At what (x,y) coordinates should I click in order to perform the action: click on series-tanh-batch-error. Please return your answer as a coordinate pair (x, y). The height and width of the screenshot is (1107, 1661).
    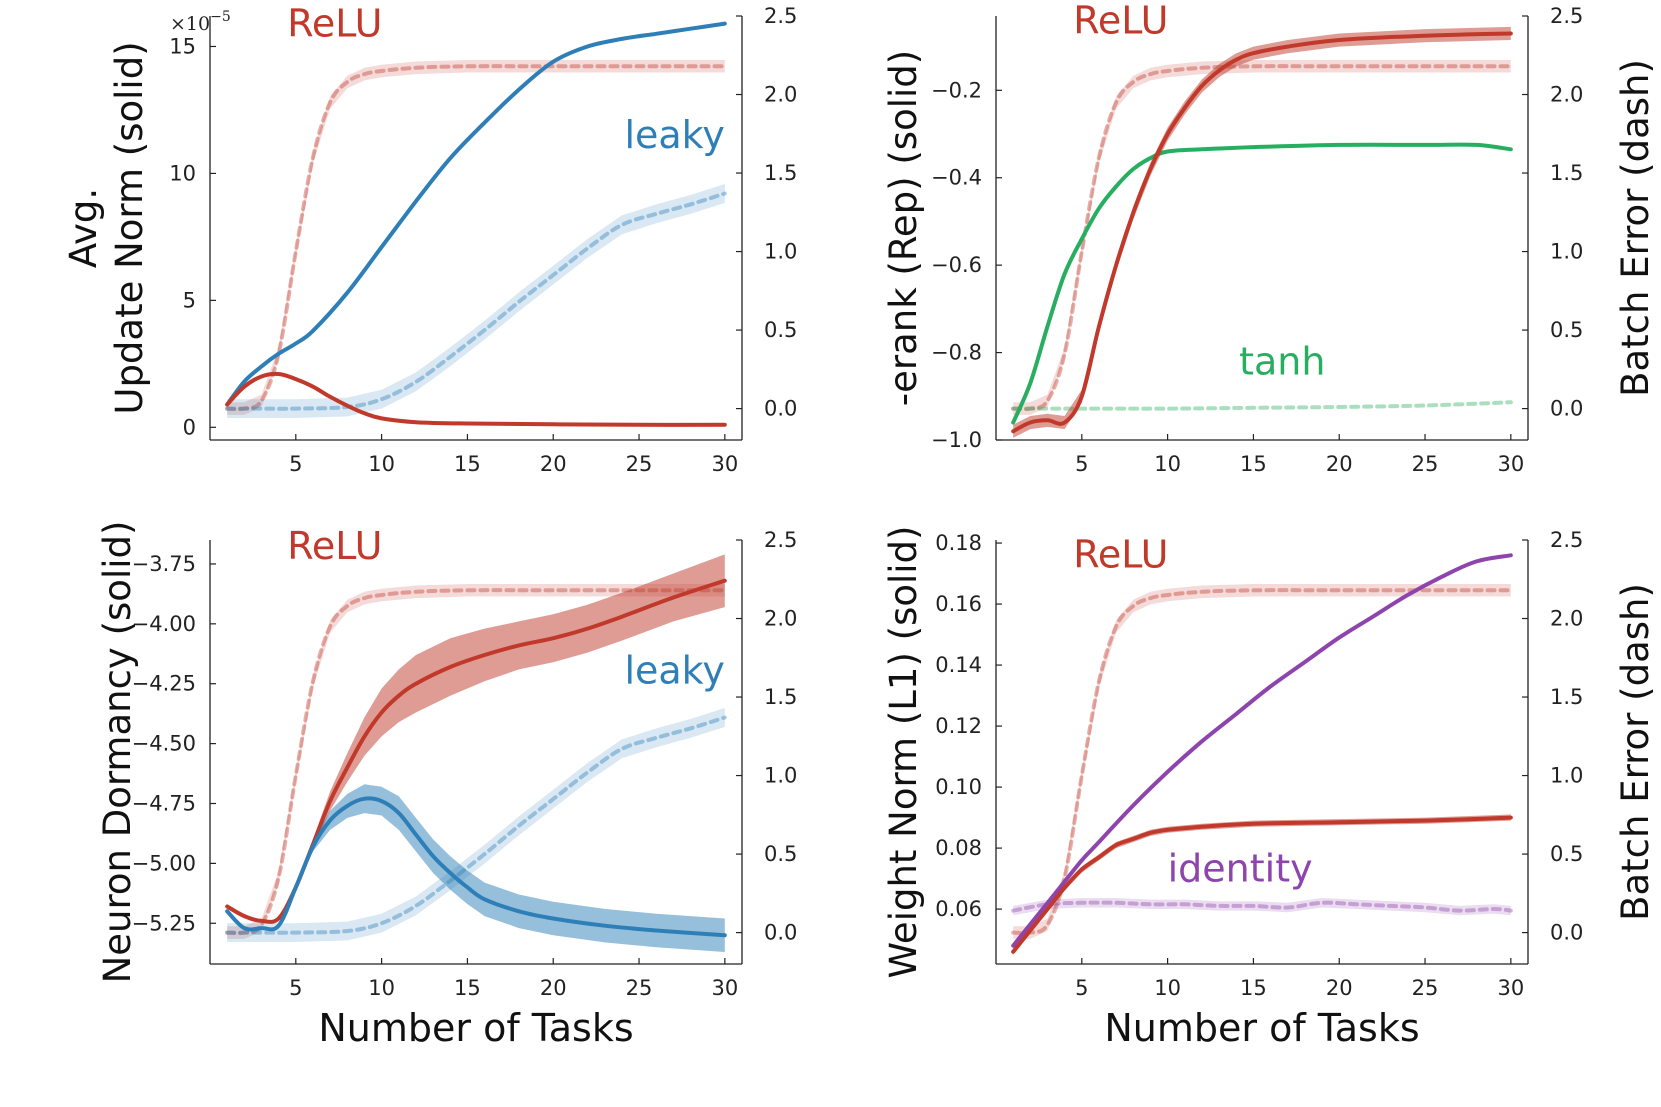
    Looking at the image, I should click on (1262, 405).